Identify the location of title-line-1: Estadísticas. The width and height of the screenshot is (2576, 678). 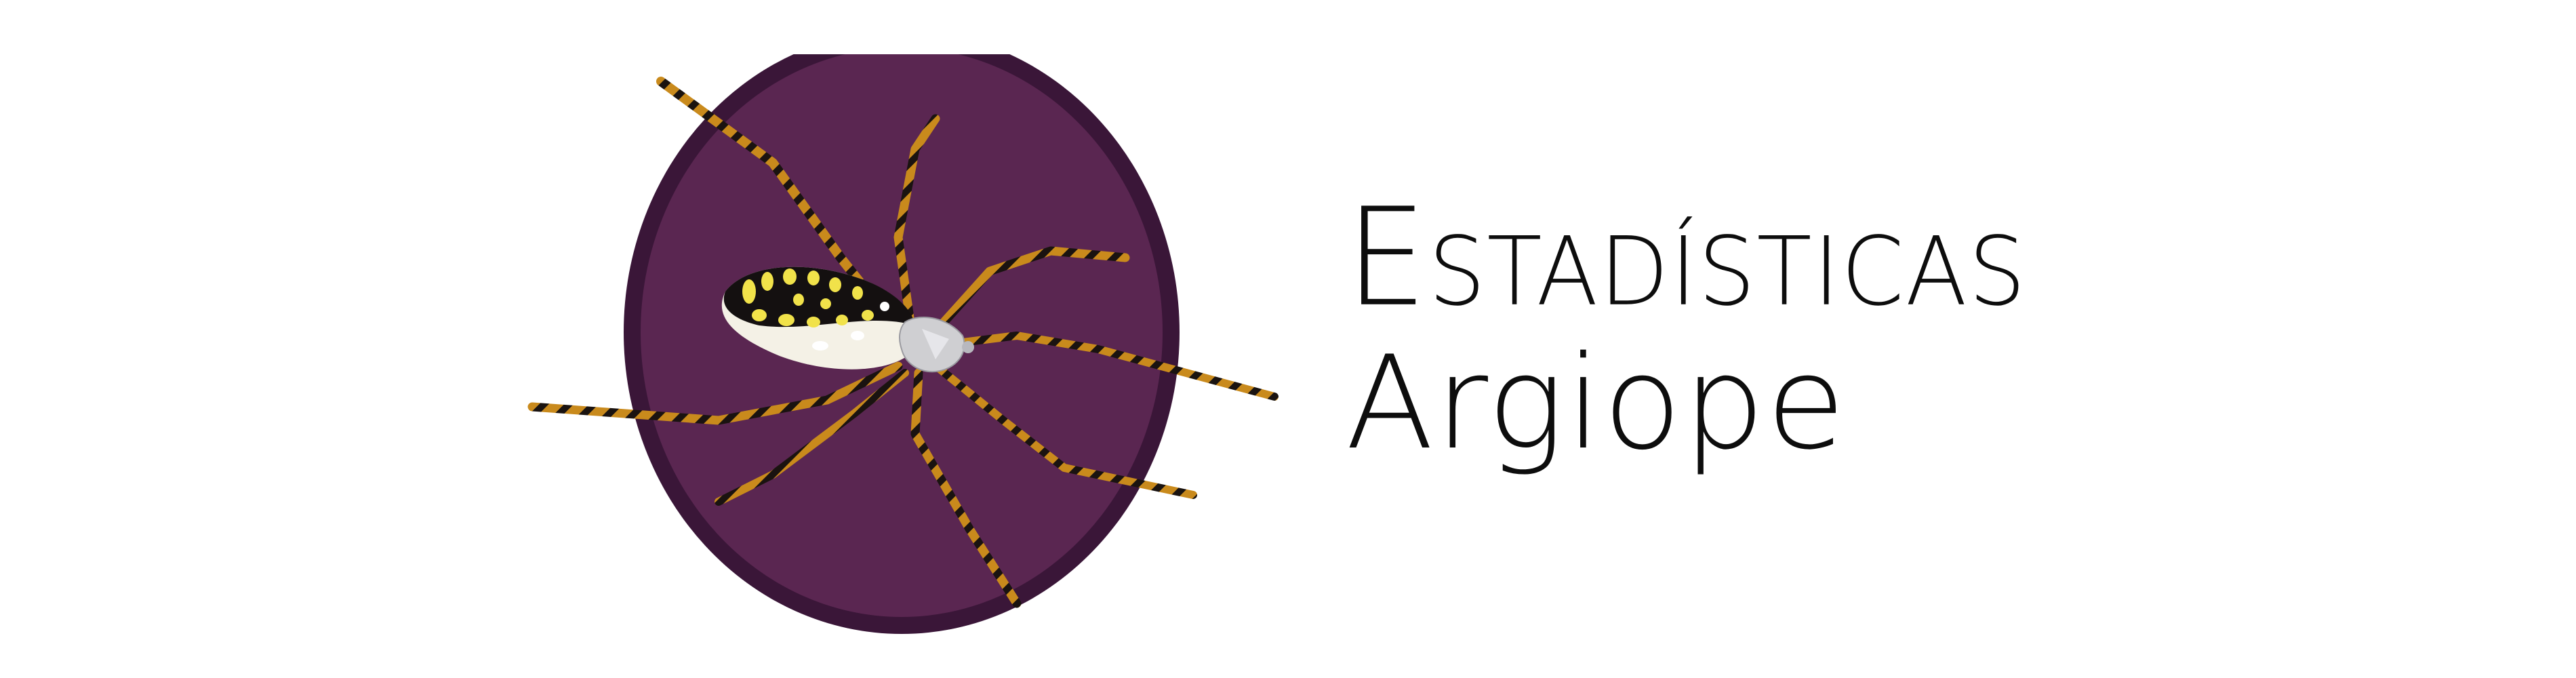
(1687, 257).